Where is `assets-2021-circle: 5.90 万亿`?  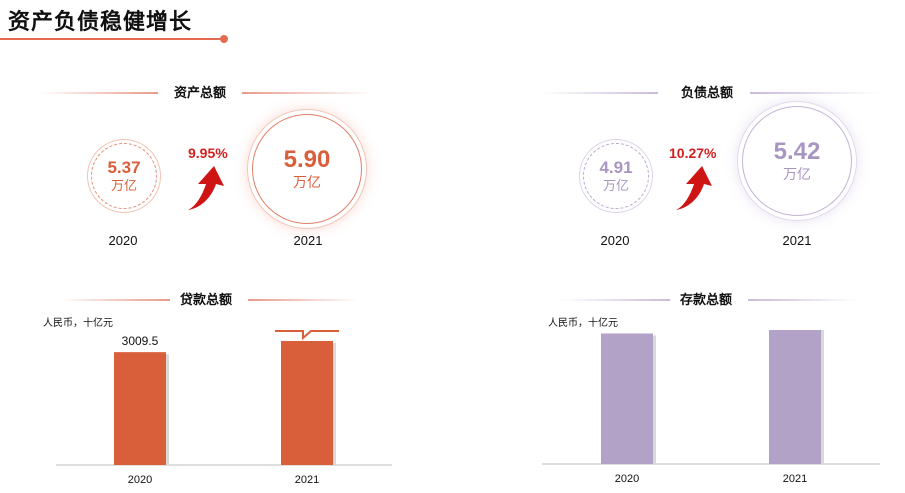 assets-2021-circle: 5.90 万亿 is located at coordinates (307, 169).